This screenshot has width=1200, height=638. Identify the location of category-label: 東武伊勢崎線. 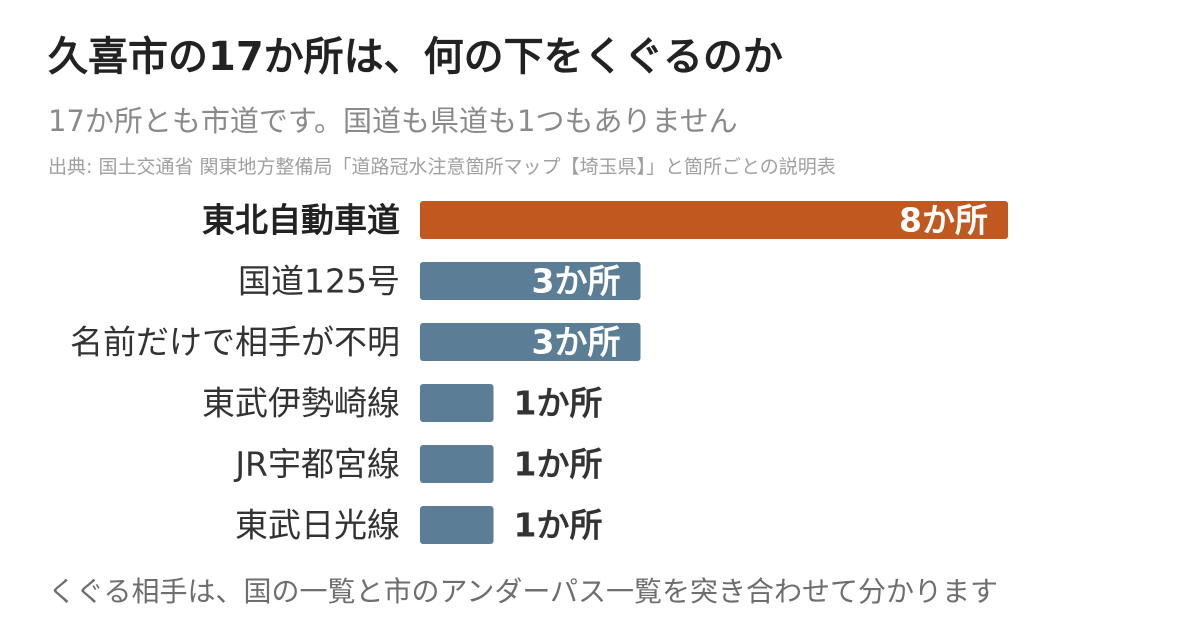
(301, 403).